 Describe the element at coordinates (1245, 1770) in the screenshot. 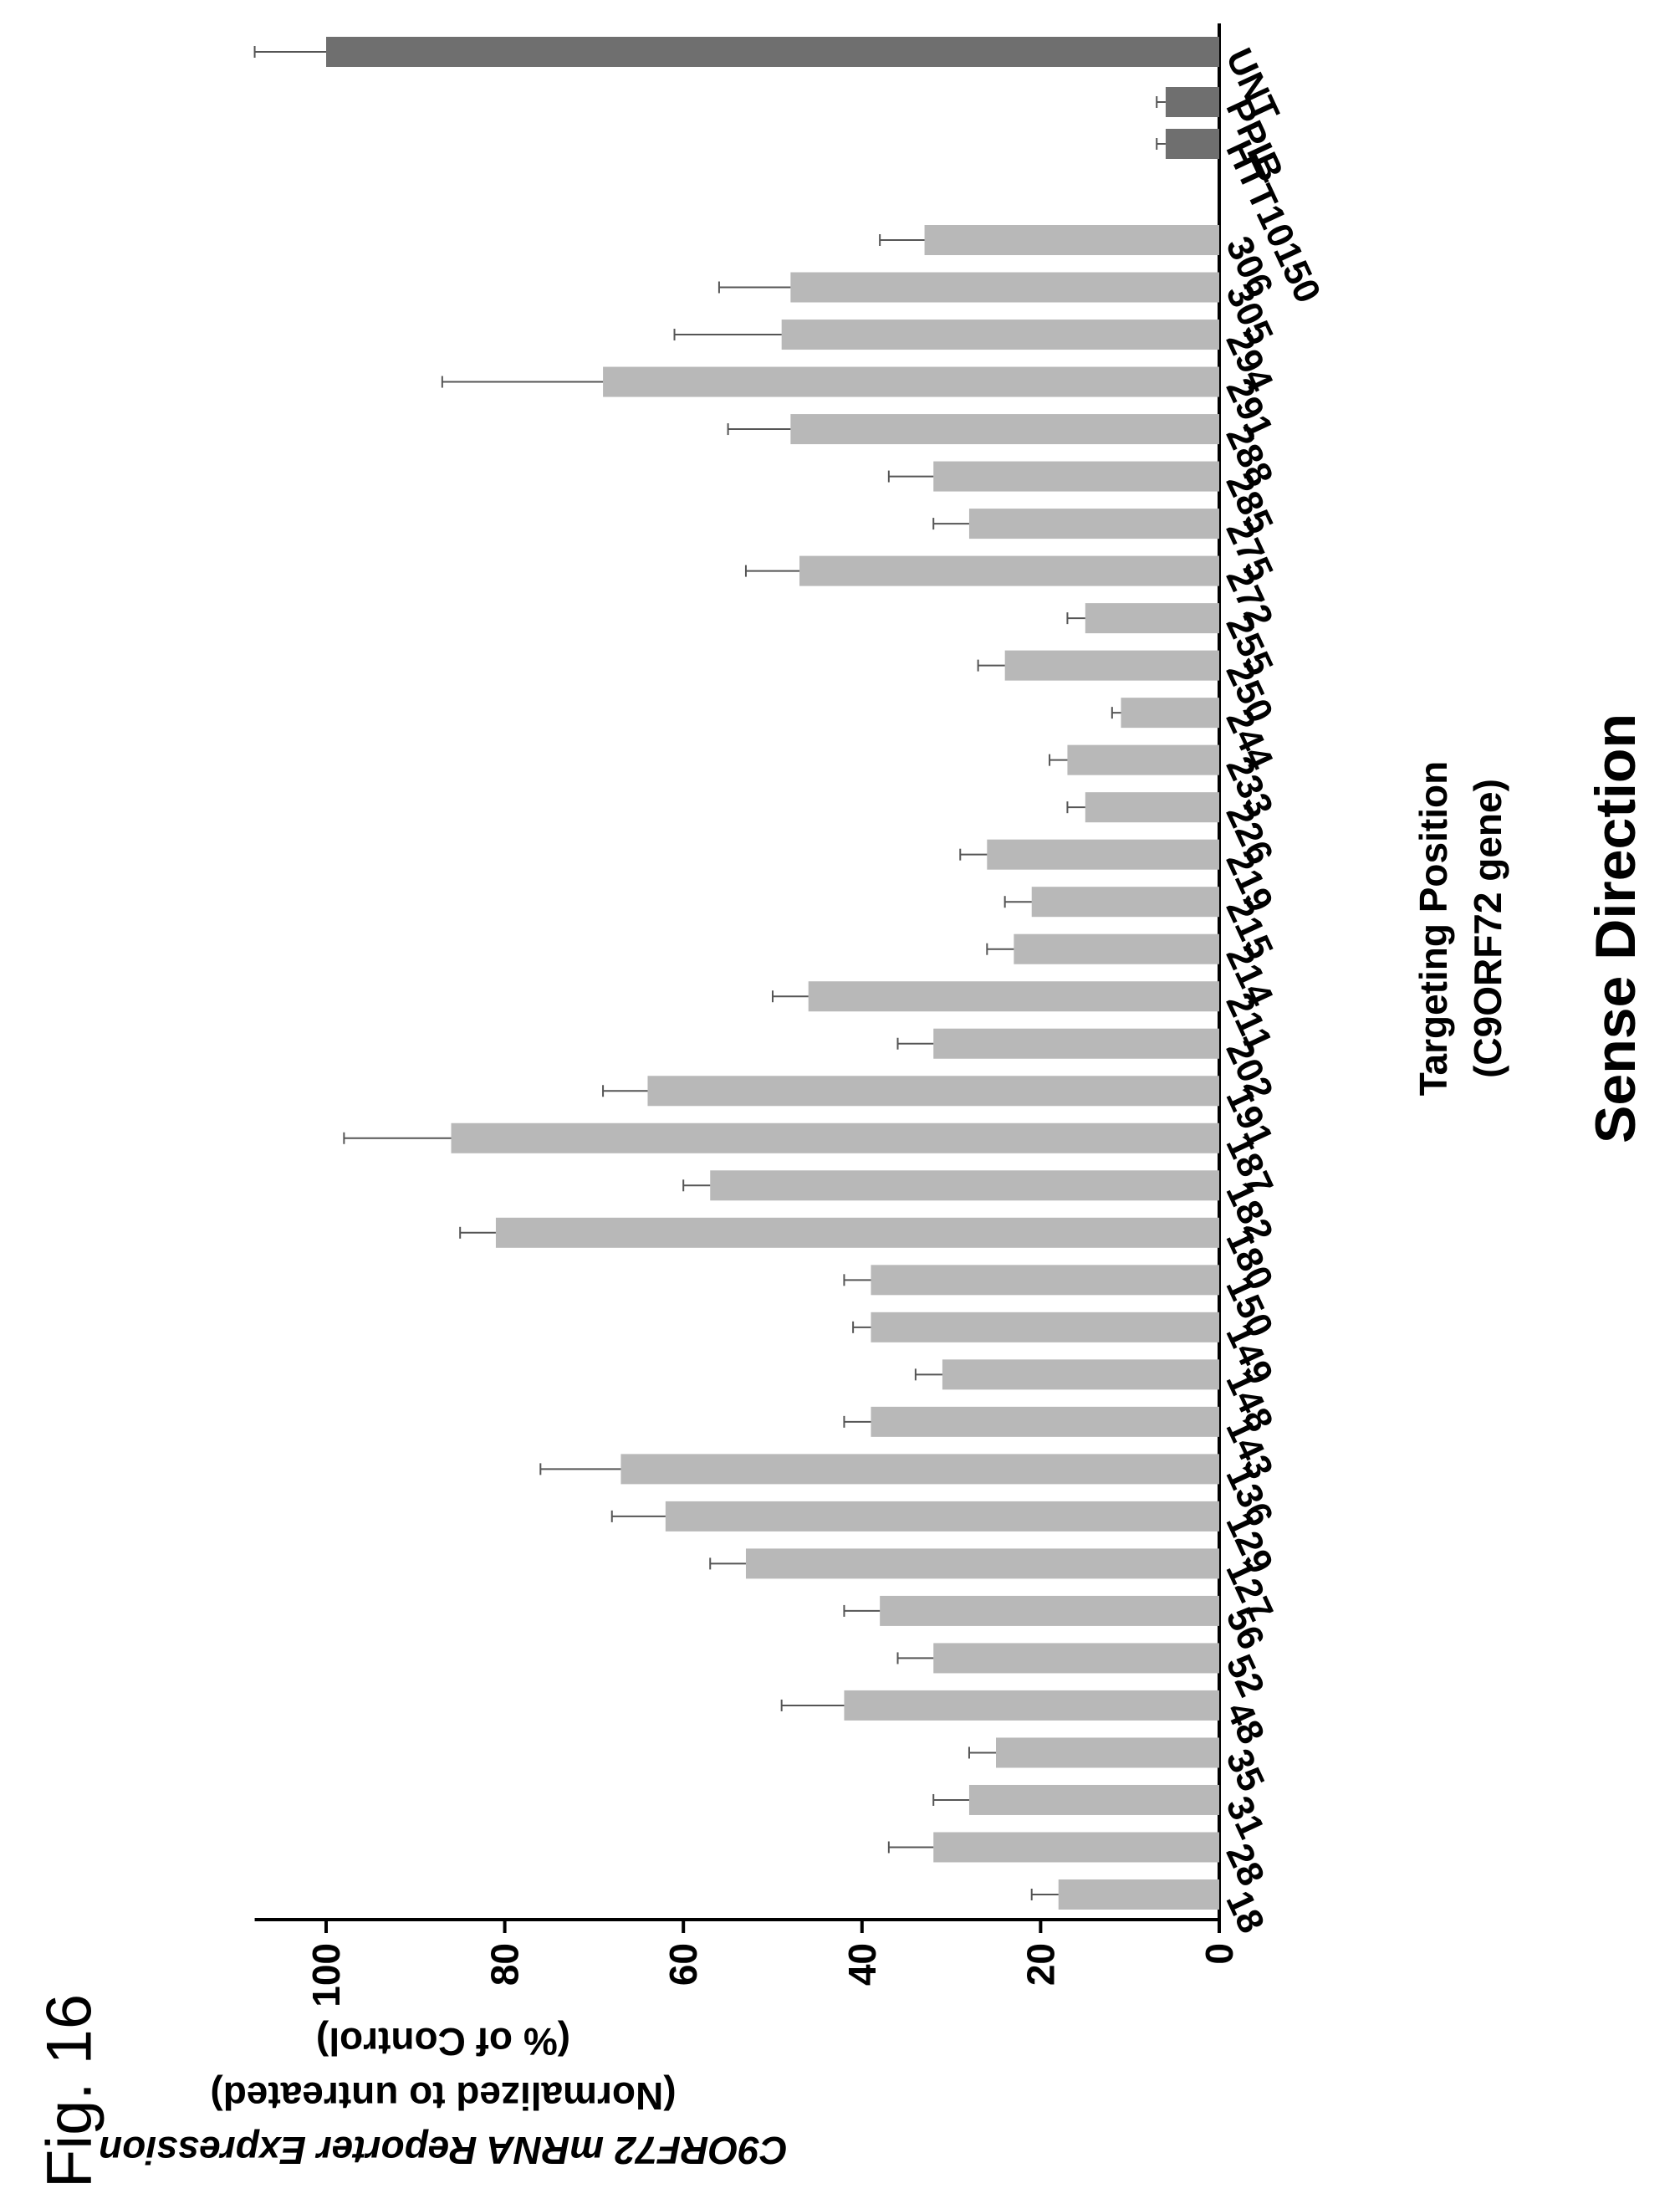

I see `category-label-35: 35` at that location.